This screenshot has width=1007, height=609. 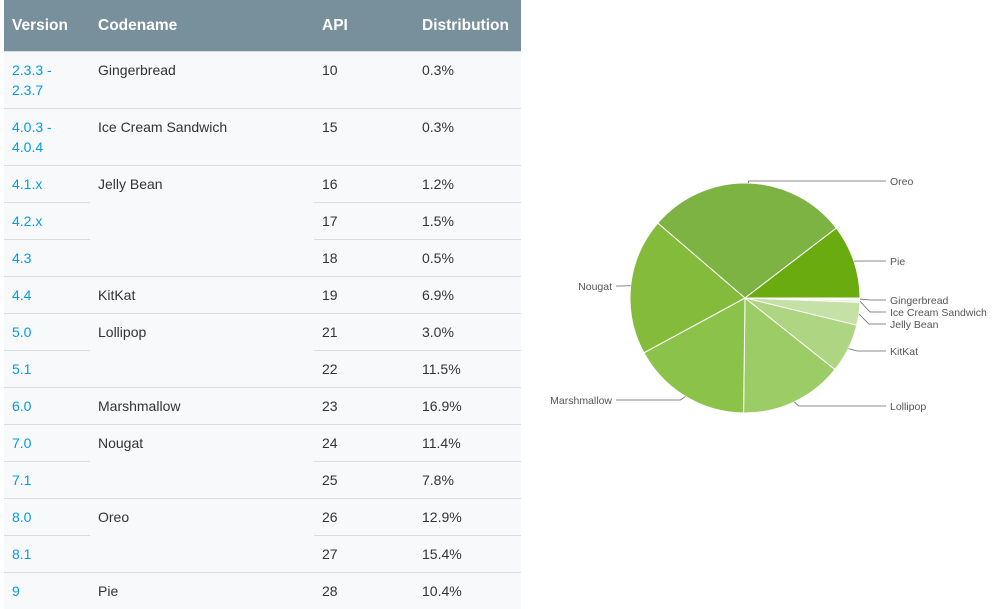 What do you see at coordinates (914, 325) in the screenshot?
I see `pie-label-jelly-bean: Jelly Bean` at bounding box center [914, 325].